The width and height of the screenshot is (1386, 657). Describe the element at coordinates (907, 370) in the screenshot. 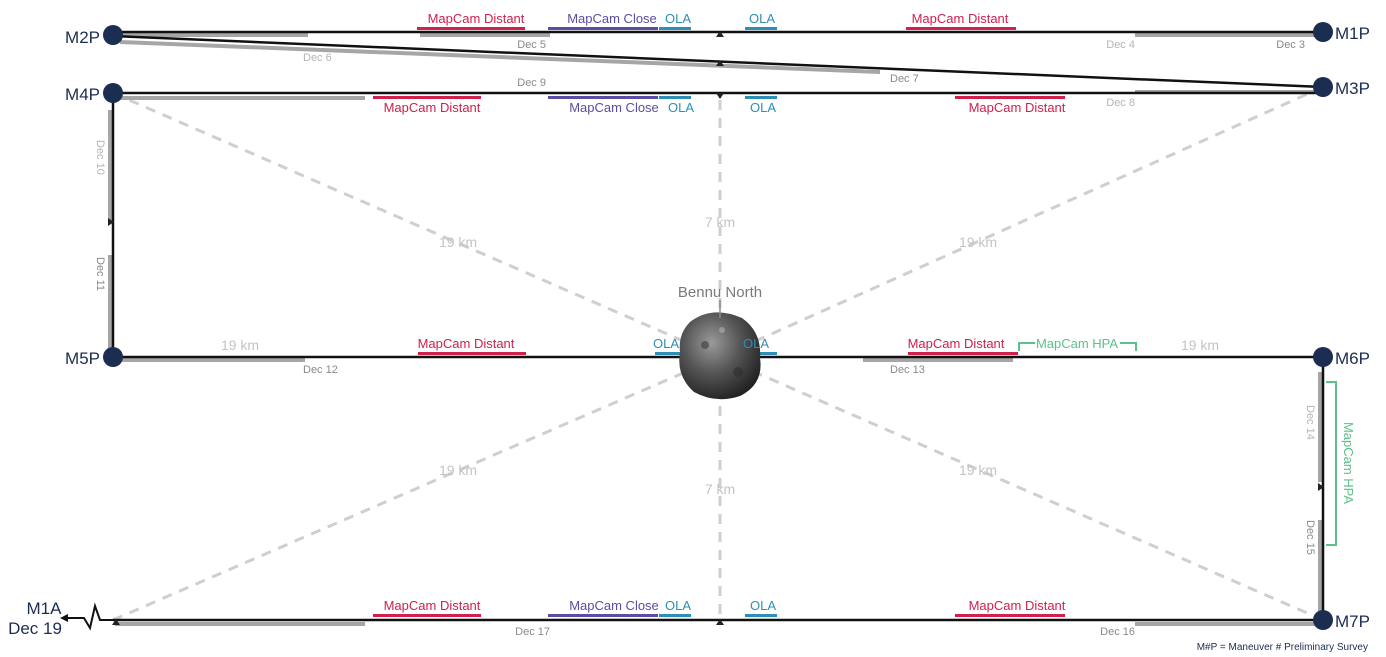

I see `date-dec13: Dec 13` at that location.